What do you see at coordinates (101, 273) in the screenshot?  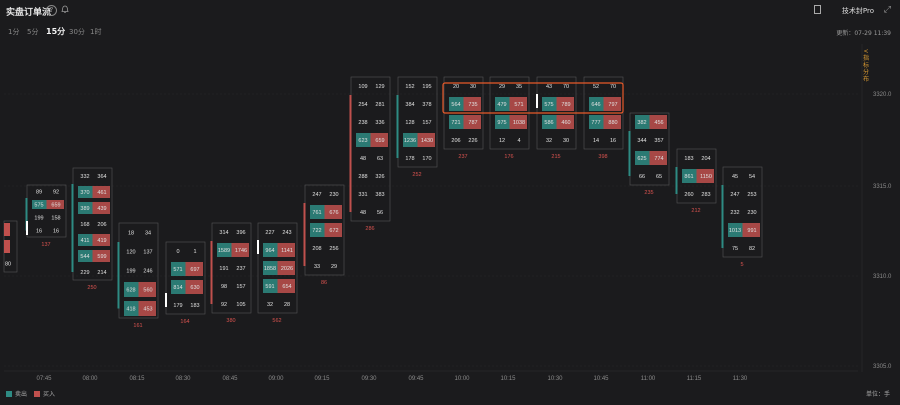 I see `buy-volume: 214` at bounding box center [101, 273].